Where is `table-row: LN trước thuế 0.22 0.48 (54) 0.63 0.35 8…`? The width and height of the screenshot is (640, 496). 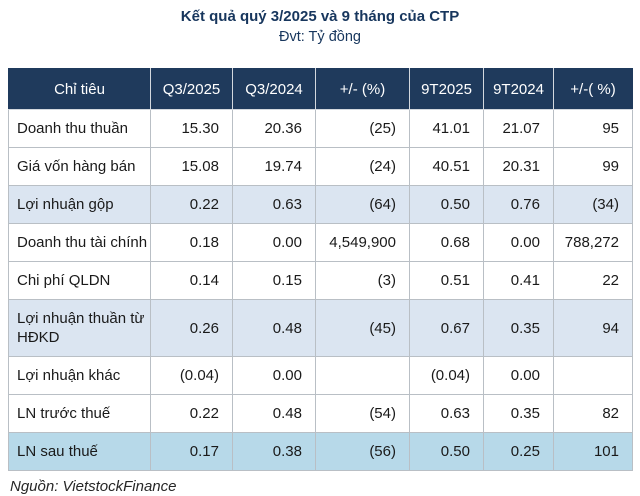
table-row: LN trước thuế 0.22 0.48 (54) 0.63 0.35 8… is located at coordinates (320, 413).